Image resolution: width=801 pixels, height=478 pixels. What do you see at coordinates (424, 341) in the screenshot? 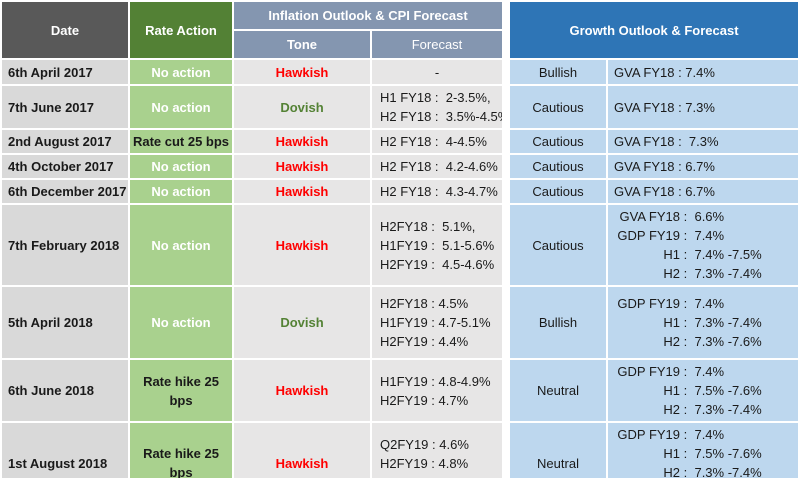
I see `cpi-forecast-line: H2FY19 : 4.4%` at bounding box center [424, 341].